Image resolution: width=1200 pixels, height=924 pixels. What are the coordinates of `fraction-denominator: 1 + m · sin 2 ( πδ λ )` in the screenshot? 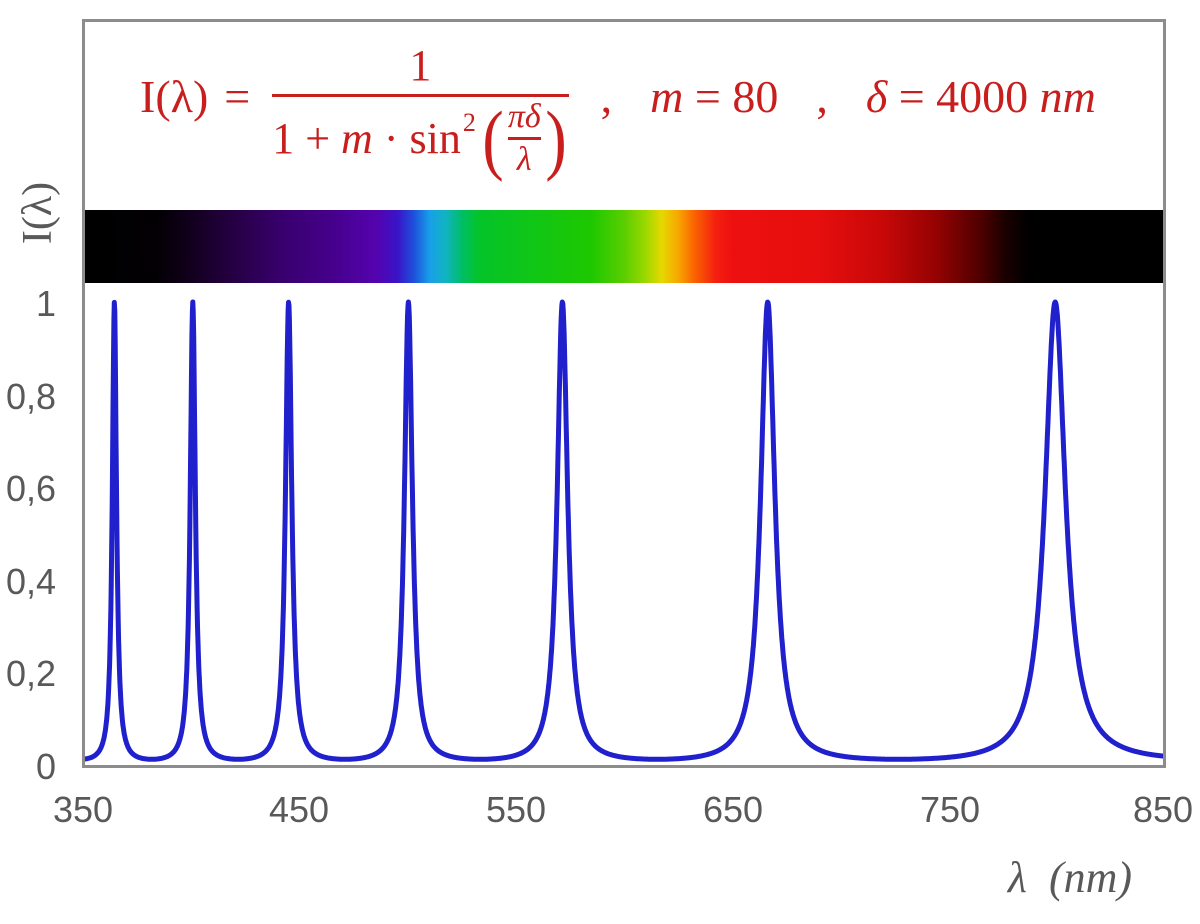 It's located at (420, 138).